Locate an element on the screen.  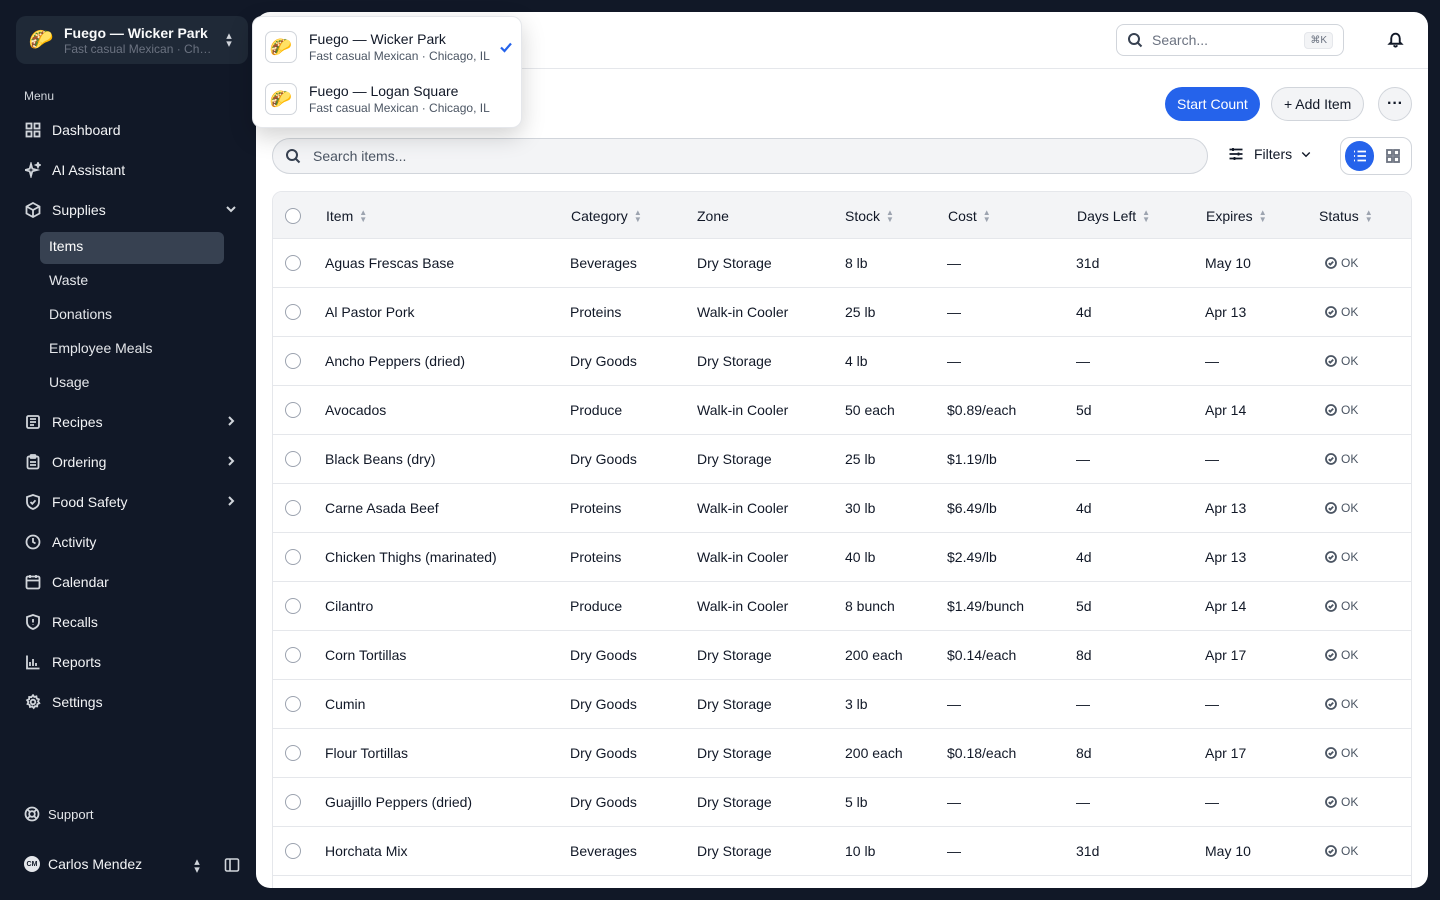
cell-item: Guajillo Peppers (dried) is located at coordinates (399, 802).